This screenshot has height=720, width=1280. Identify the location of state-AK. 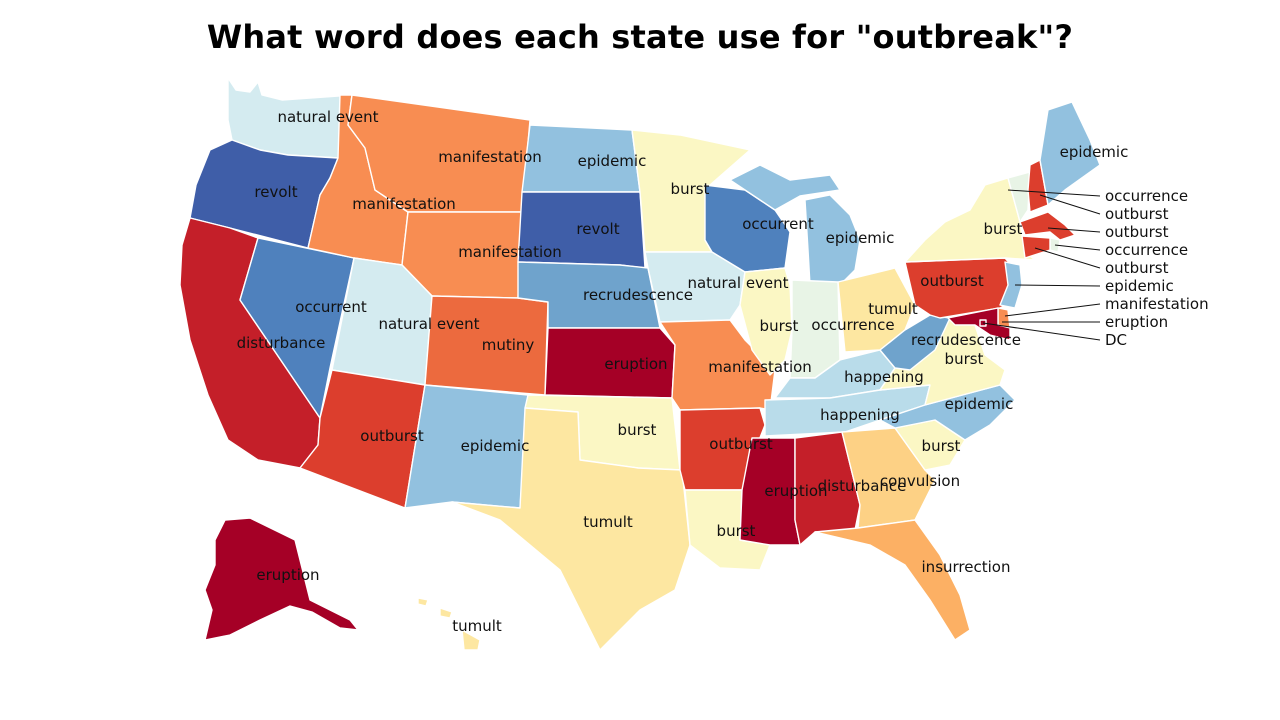
(281, 579).